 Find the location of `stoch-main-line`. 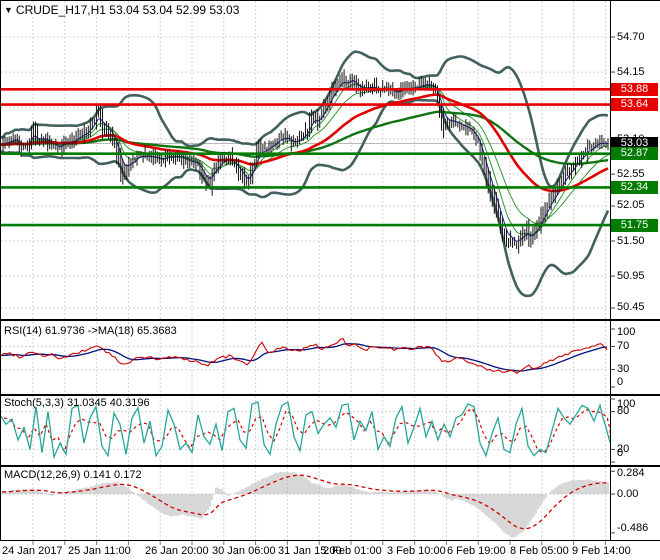

stoch-main-line is located at coordinates (305, 430).